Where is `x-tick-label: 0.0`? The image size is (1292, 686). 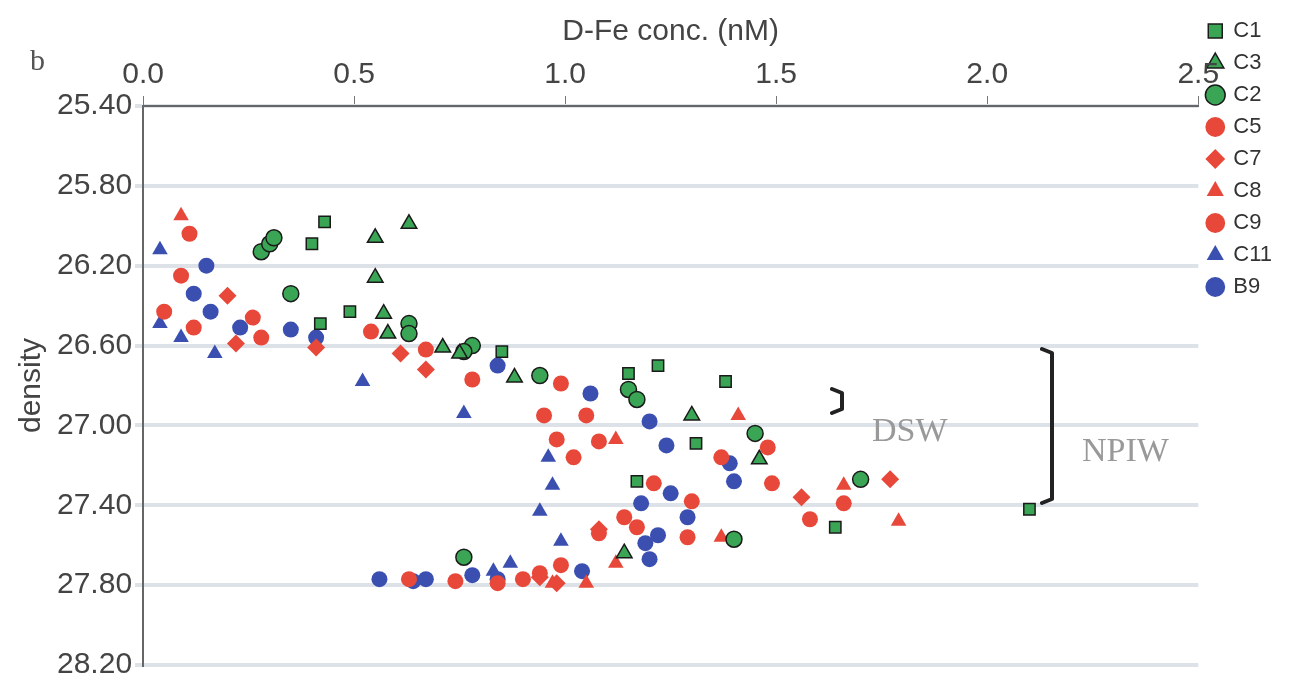 x-tick-label: 0.0 is located at coordinates (143, 73).